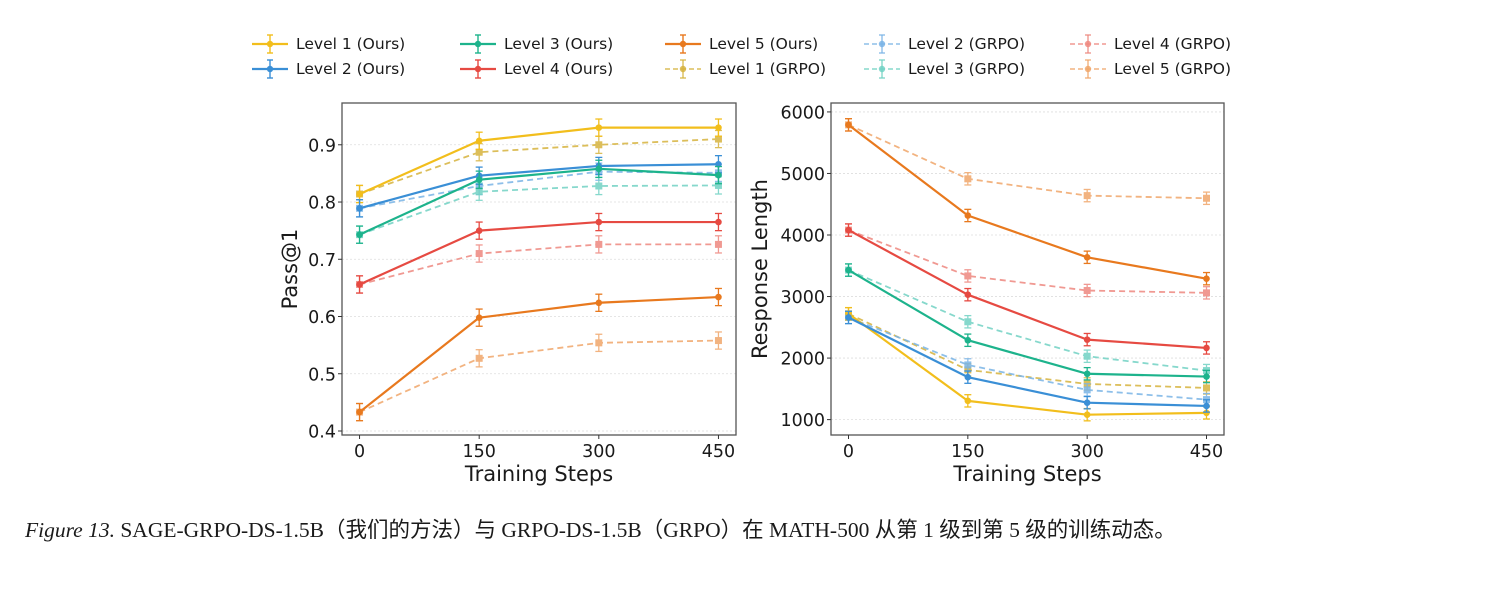  What do you see at coordinates (327, 69) in the screenshot?
I see `legend-item-level-2-ours: Level 2 (Ours)` at bounding box center [327, 69].